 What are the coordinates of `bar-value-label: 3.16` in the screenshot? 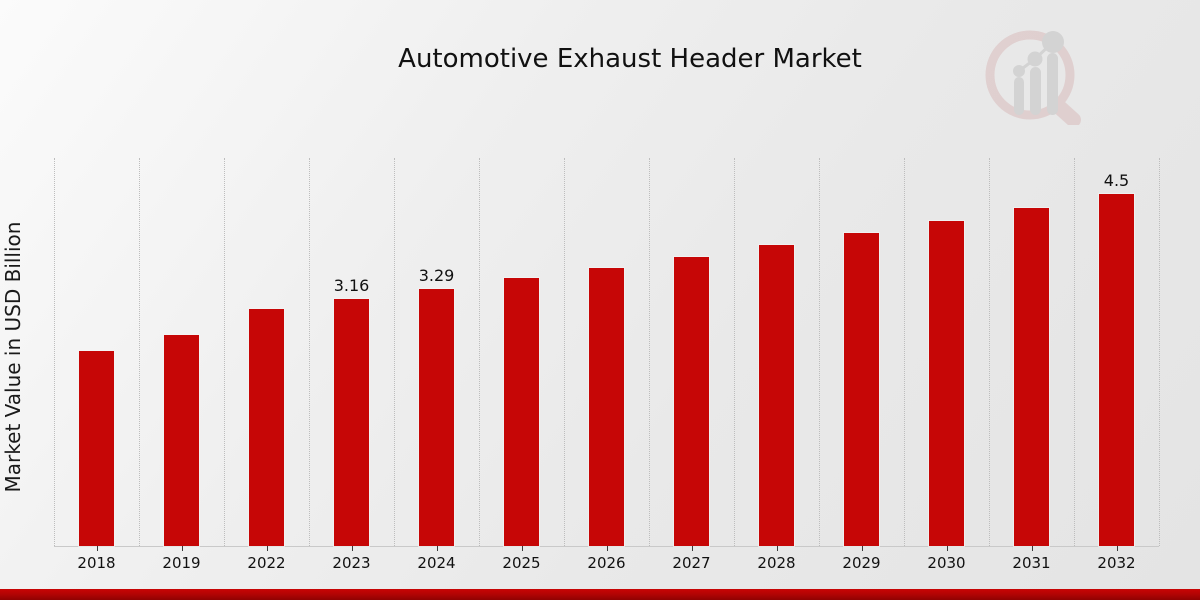 It's located at (351, 285).